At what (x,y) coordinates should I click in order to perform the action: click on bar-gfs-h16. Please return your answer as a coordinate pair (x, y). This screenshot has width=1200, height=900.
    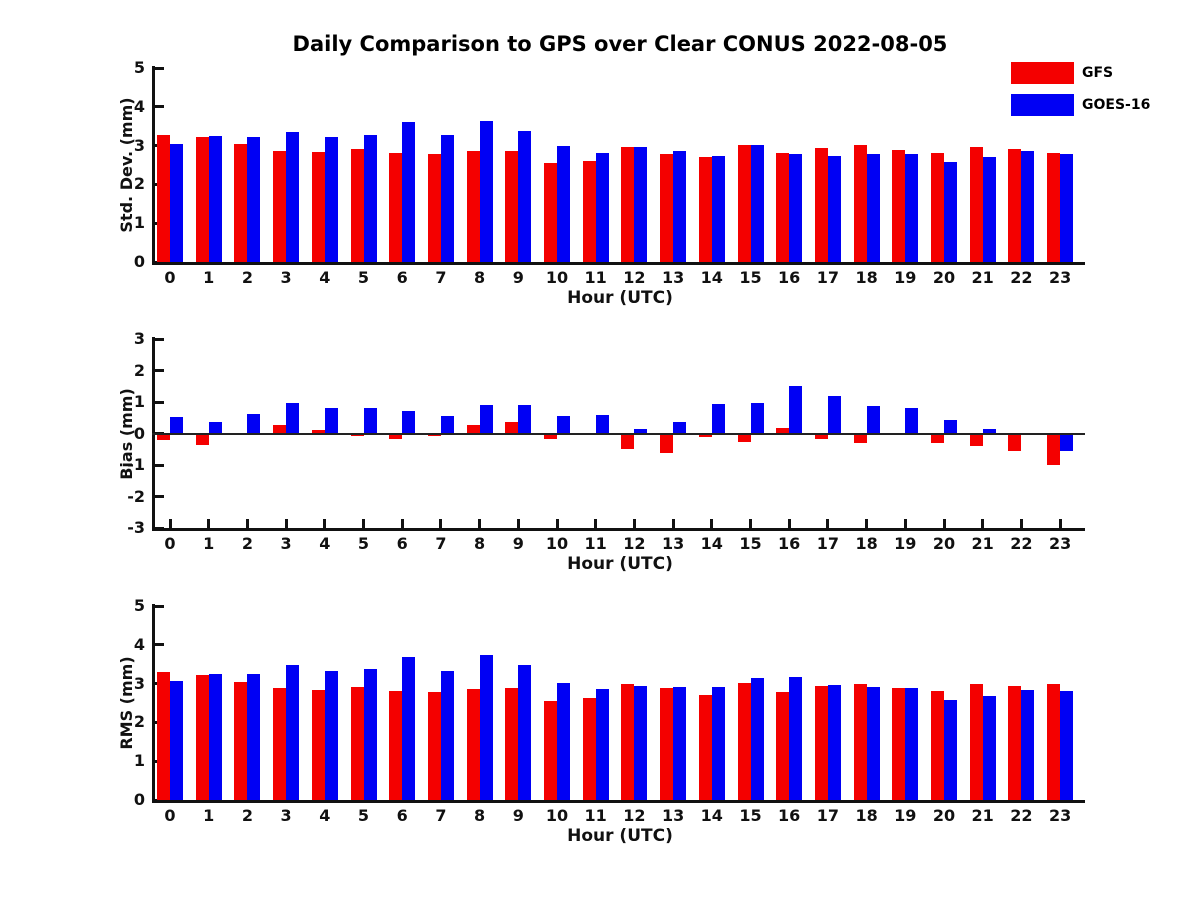
    Looking at the image, I should click on (783, 207).